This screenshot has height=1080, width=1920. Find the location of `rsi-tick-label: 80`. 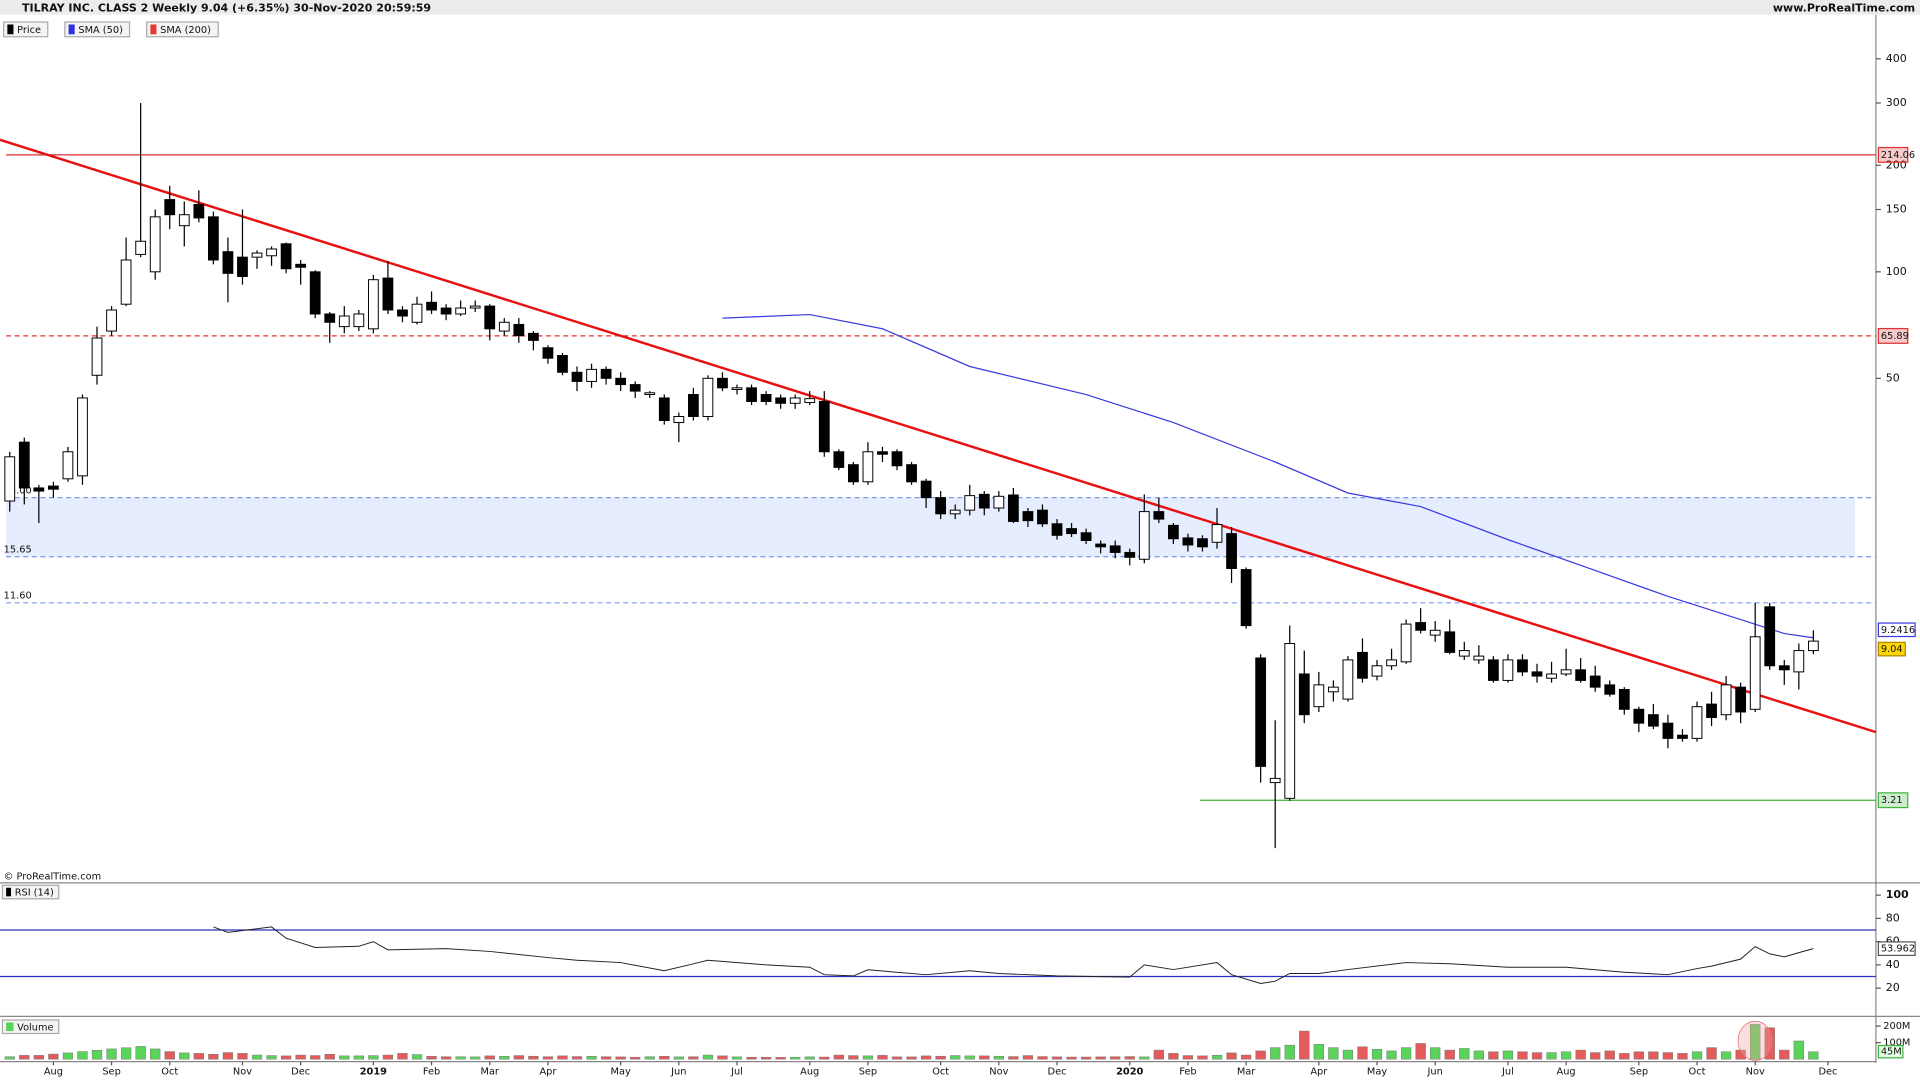

rsi-tick-label: 80 is located at coordinates (1893, 917).